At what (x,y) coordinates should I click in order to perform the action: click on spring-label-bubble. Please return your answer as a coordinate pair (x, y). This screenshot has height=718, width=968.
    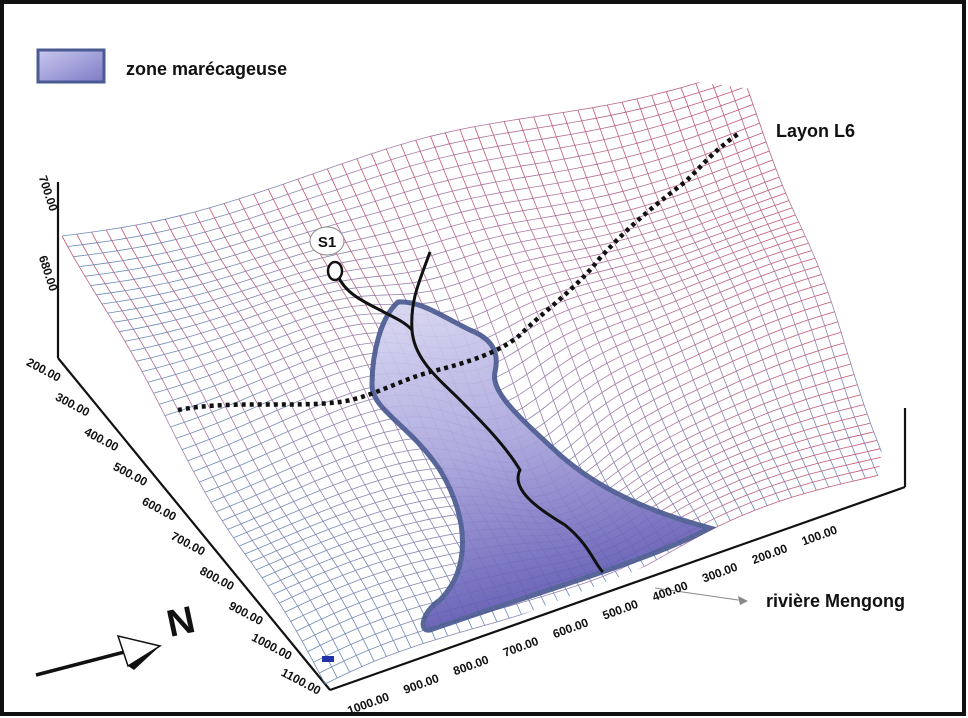
    Looking at the image, I should click on (327, 241).